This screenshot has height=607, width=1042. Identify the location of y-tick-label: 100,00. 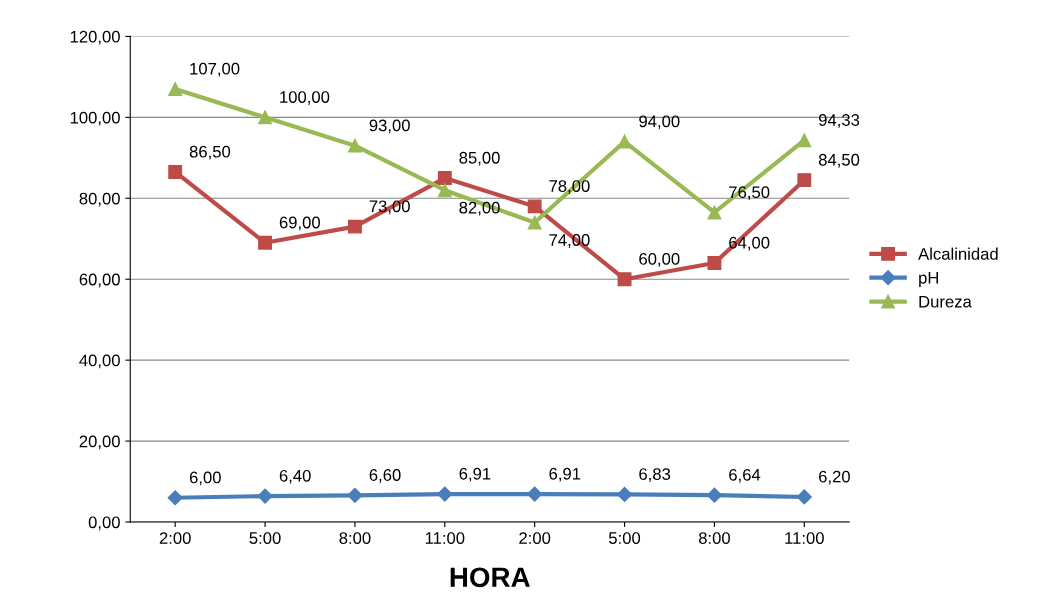
(95, 118).